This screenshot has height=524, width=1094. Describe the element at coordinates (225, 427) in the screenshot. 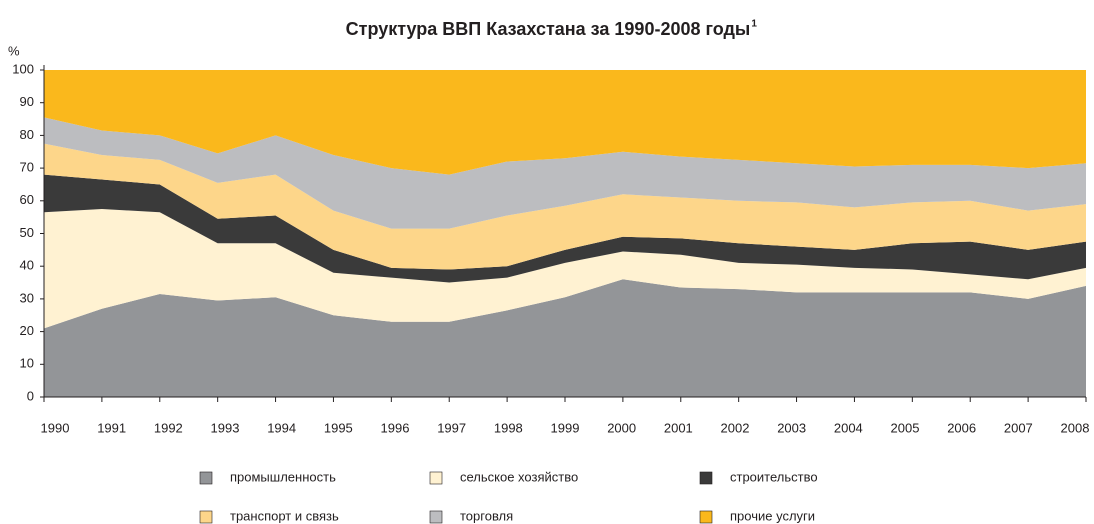

I see `x-tick-label: 1993` at that location.